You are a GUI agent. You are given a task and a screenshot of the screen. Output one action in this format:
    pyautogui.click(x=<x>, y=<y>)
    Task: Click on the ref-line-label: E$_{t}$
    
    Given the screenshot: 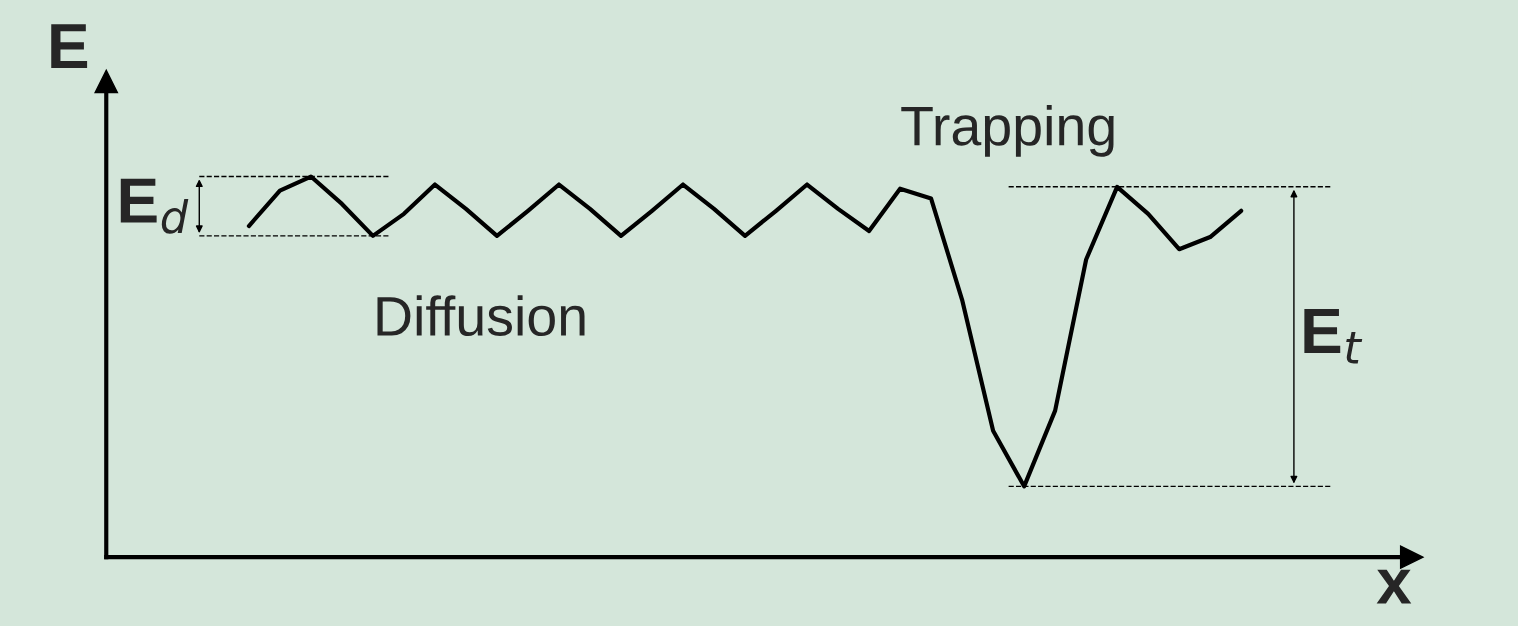 What is the action you would take?
    pyautogui.click(x=1333, y=336)
    